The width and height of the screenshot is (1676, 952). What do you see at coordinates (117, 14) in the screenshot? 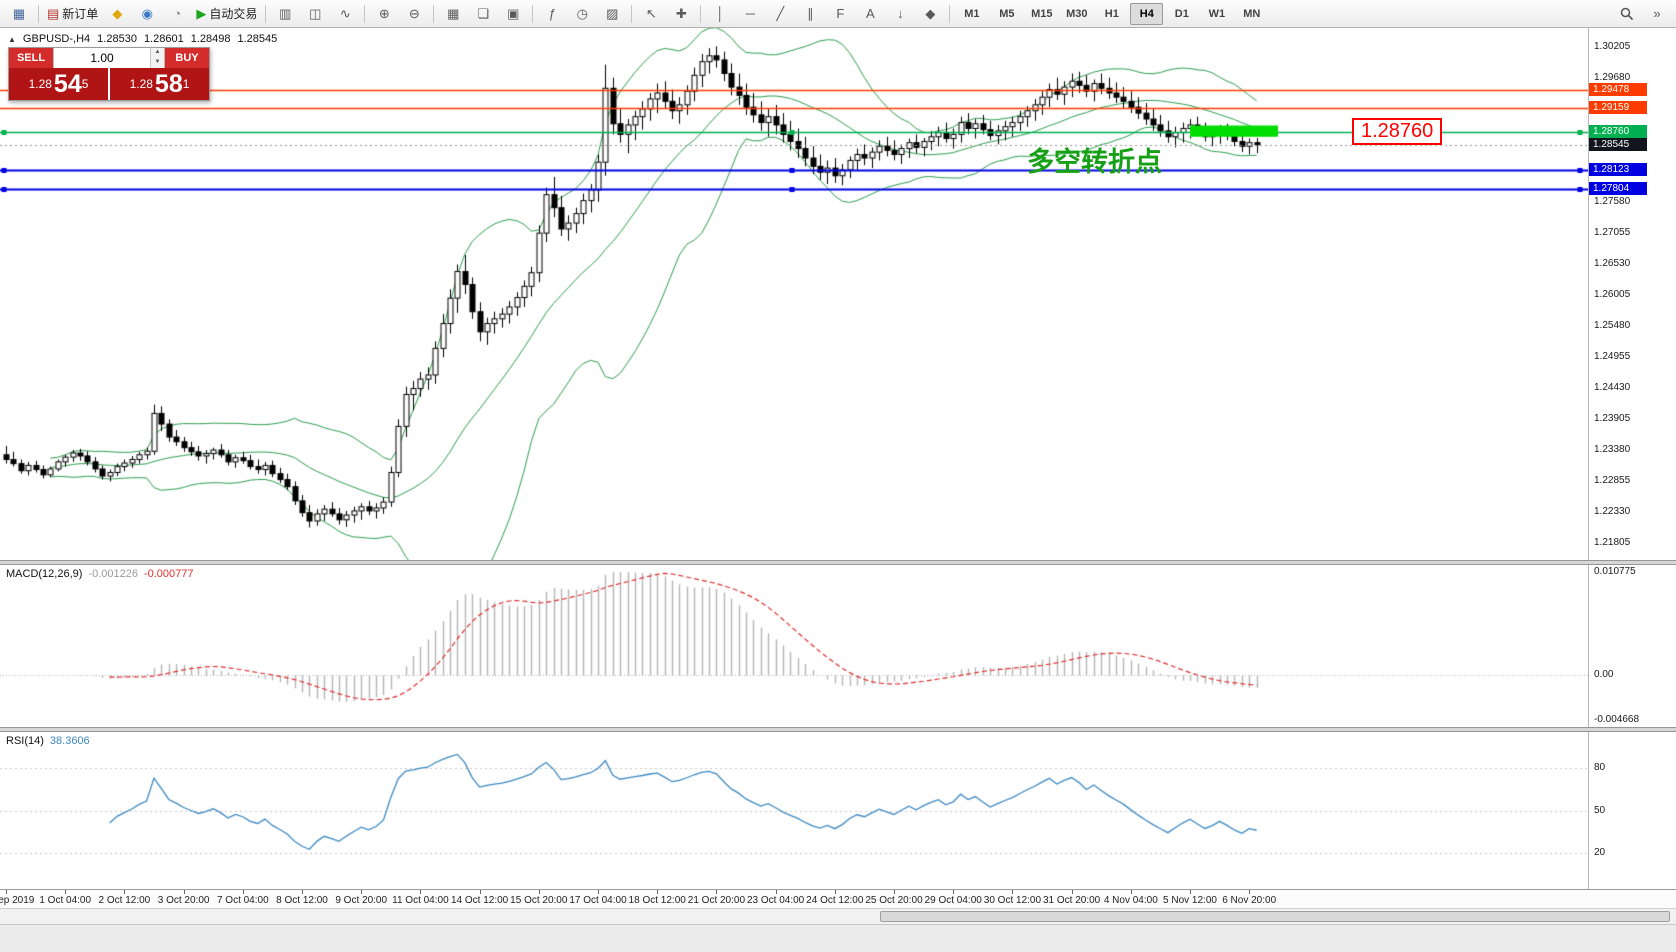
I see `market-icon: ◆` at bounding box center [117, 14].